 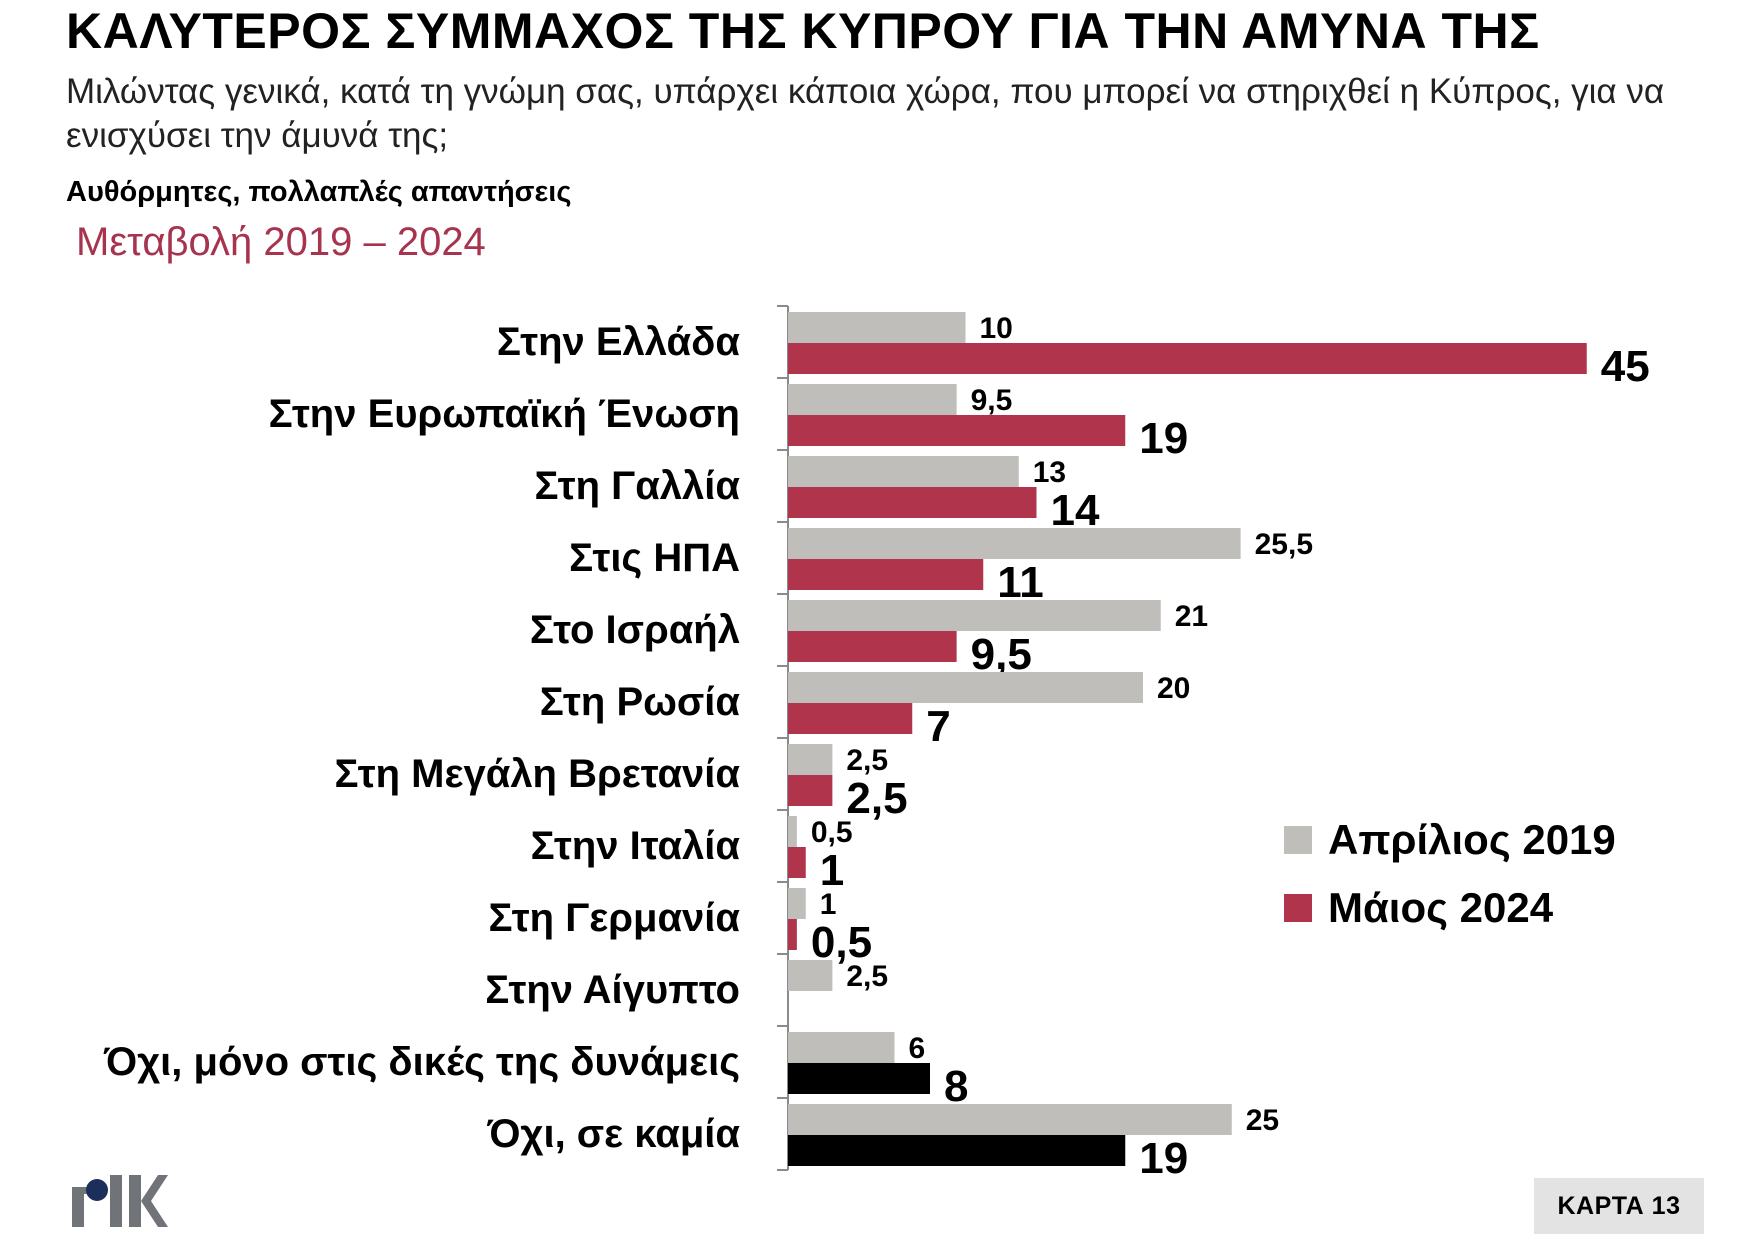 What do you see at coordinates (917, 1048) in the screenshot?
I see `data-label-2019: 6` at bounding box center [917, 1048].